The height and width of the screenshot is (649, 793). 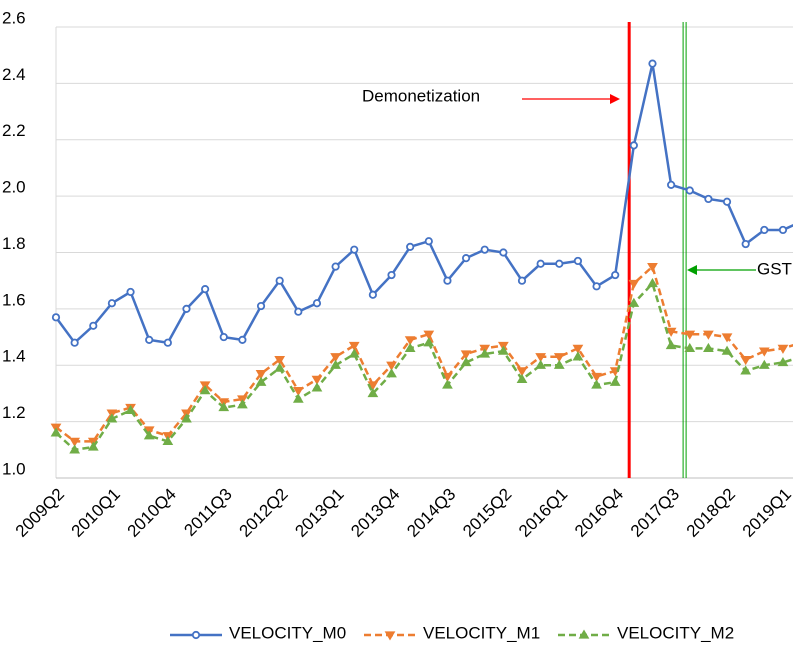 What do you see at coordinates (319, 513) in the screenshot?
I see `x-tick-label: 2013Q1` at bounding box center [319, 513].